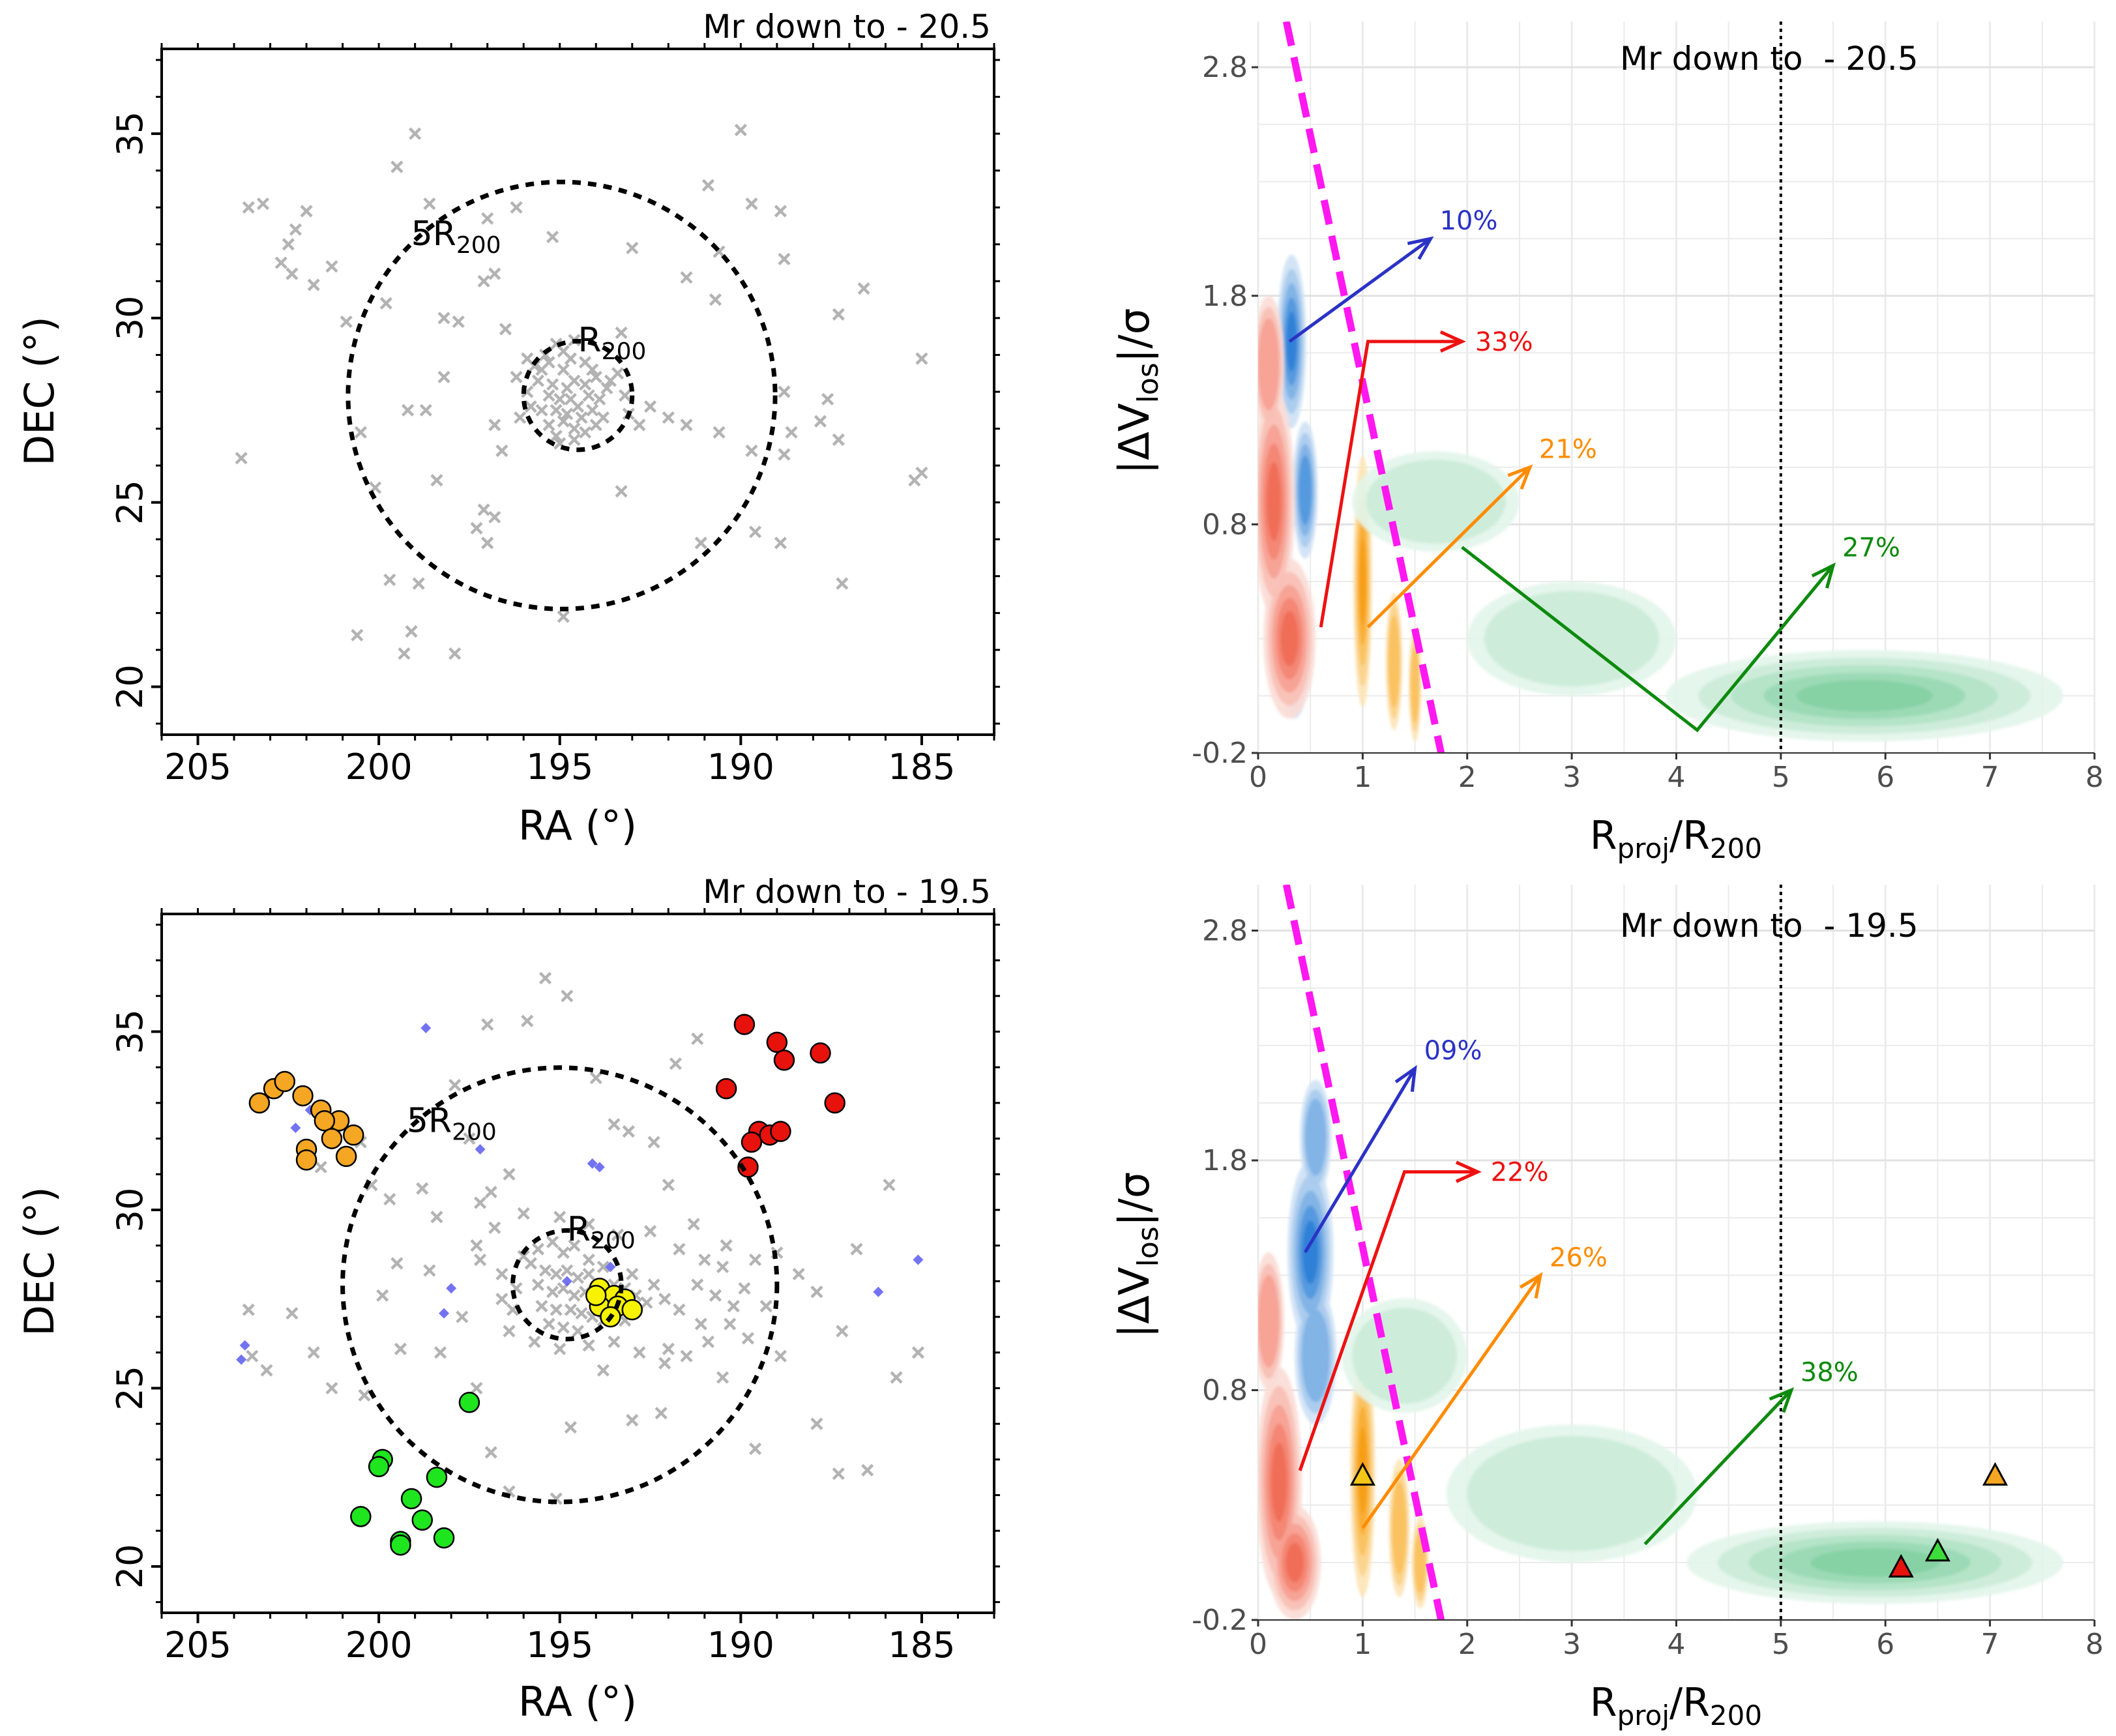 This screenshot has width=2116, height=1736. I want to click on caustic-dashed-line, so click(1363, 387).